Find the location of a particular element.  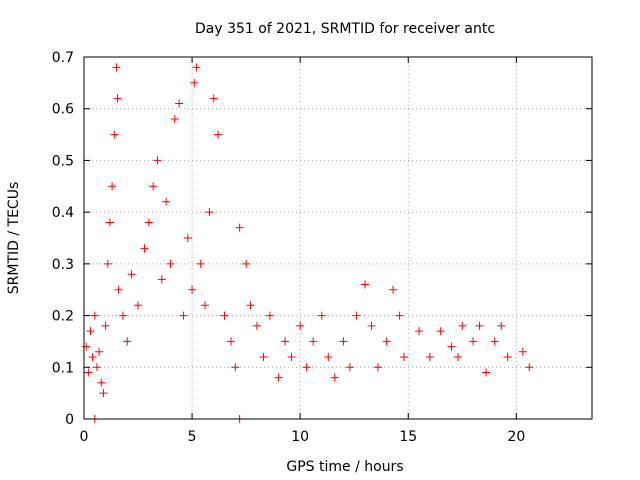

y-tick-label: 0.4 is located at coordinates (63, 213).